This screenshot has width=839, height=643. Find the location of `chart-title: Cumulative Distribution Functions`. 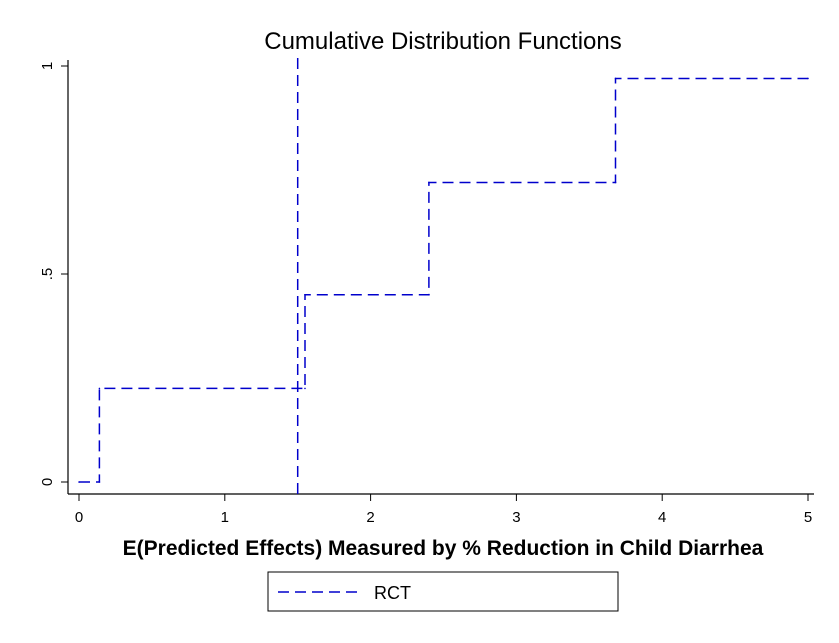

chart-title: Cumulative Distribution Functions is located at coordinates (442, 41).